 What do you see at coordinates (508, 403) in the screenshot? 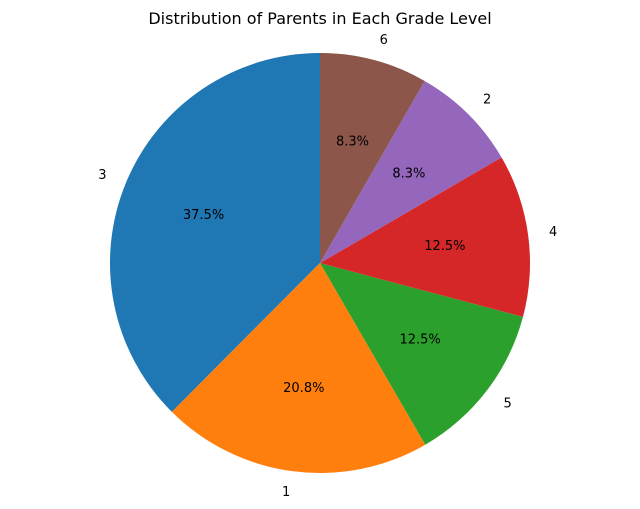
I see `slice-label-5: 5` at bounding box center [508, 403].